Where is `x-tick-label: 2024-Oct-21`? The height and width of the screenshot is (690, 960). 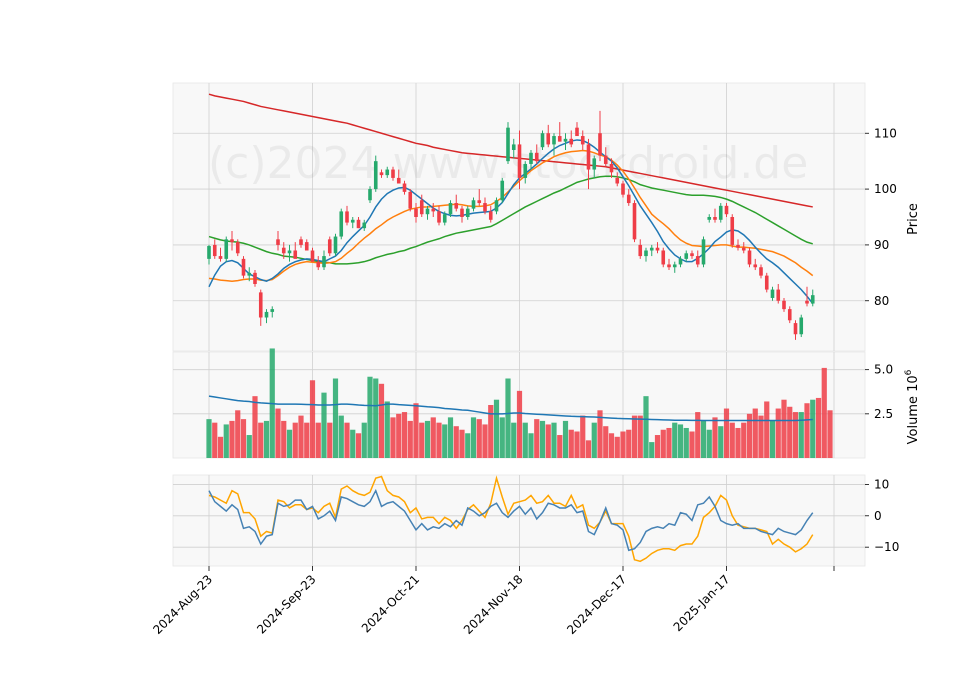 x-tick-label: 2024-Oct-21 is located at coordinates (390, 603).